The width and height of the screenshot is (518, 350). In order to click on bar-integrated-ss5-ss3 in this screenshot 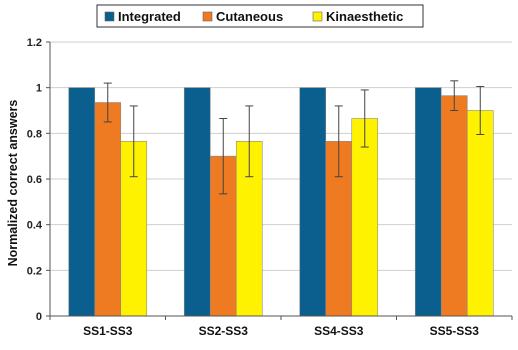, I will do `click(428, 202)`.